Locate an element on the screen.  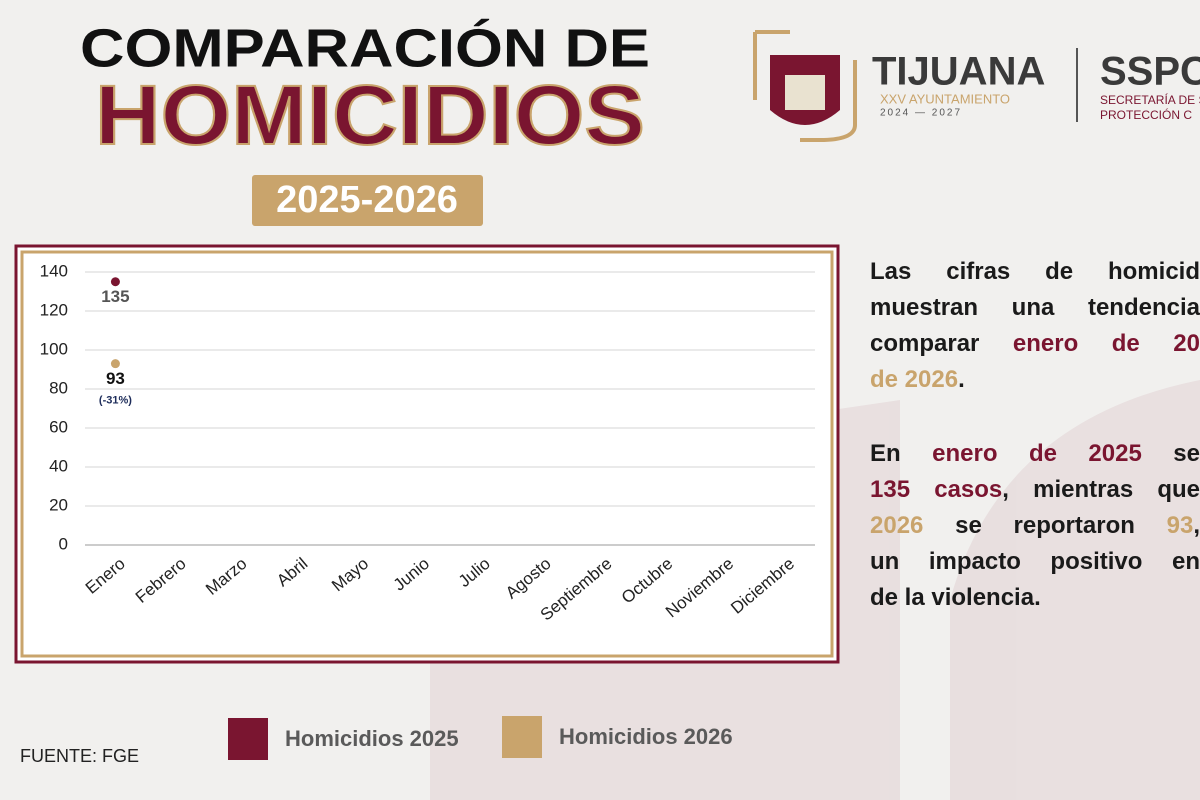
text-segment: un impacto positivo en is located at coordinates (1035, 561).